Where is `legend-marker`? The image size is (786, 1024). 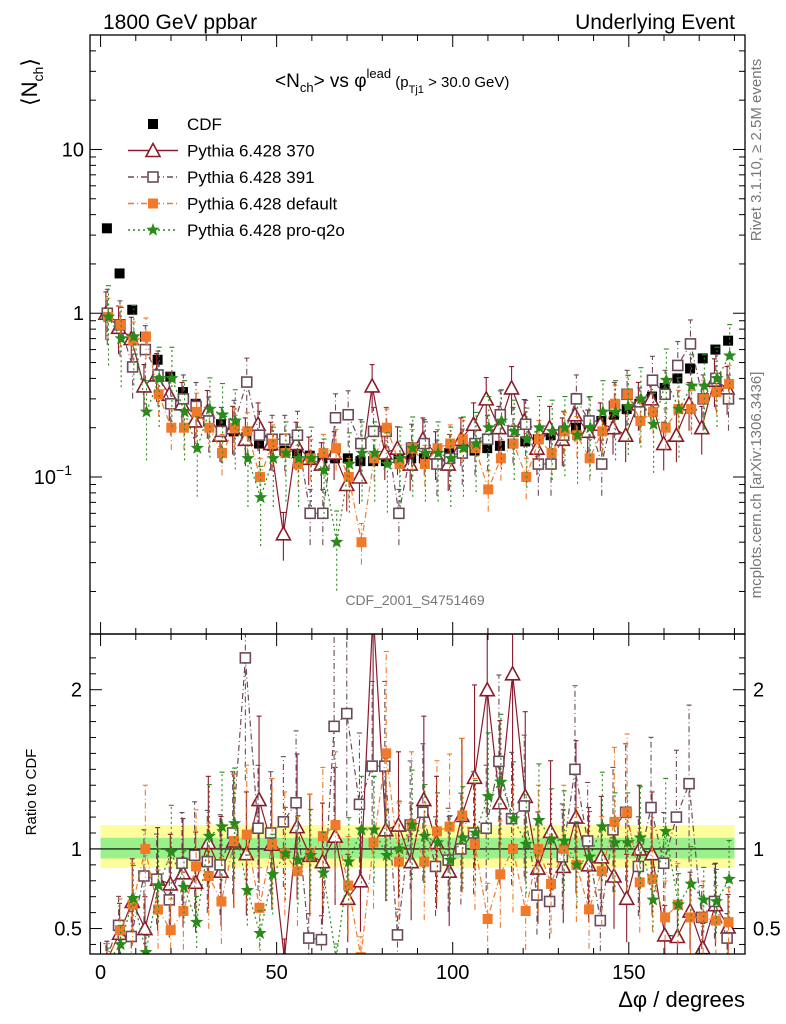 legend-marker is located at coordinates (153, 229).